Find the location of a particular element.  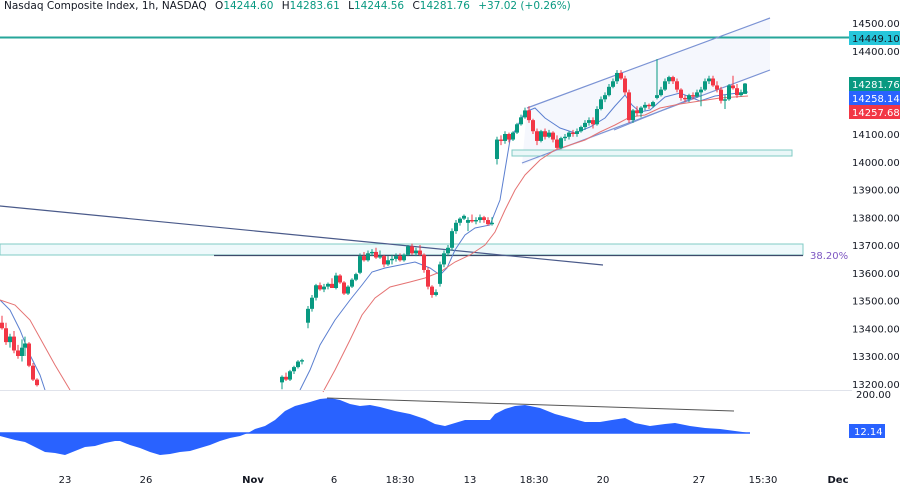

oscillator-divergence-line is located at coordinates (530, 404).